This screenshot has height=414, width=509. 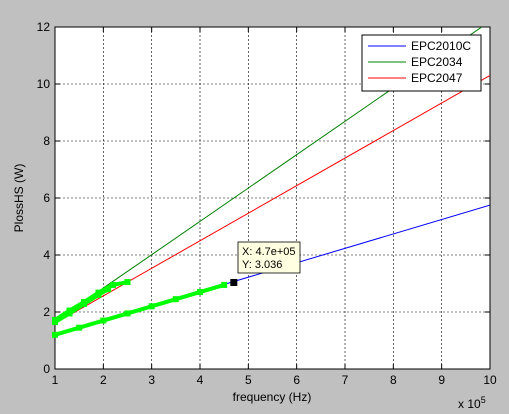 I want to click on legend-label: EPC2034, so click(x=437, y=62).